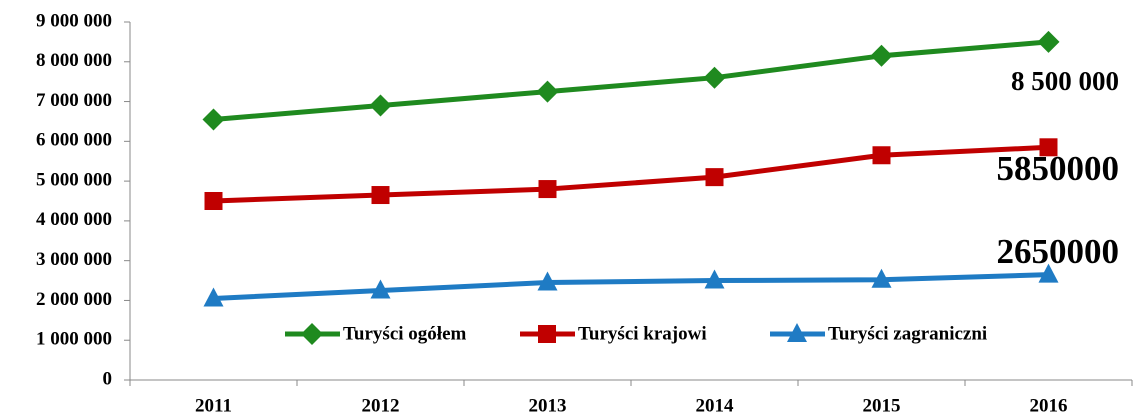  Describe the element at coordinates (74, 140) in the screenshot. I see `y-tick-label: 6 000 000` at that location.